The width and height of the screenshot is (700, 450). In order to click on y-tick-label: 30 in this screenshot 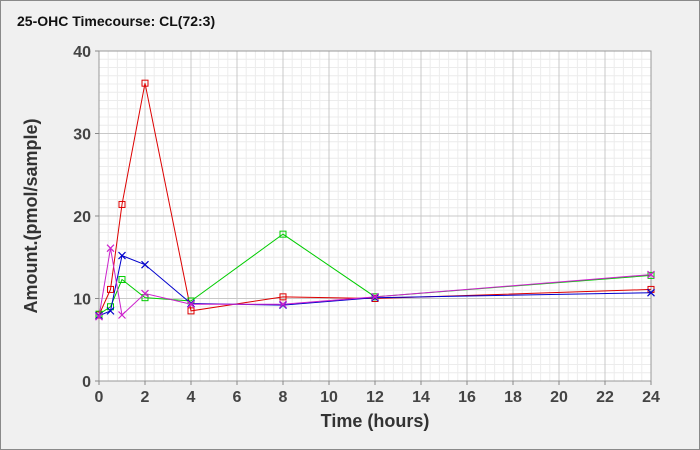, I will do `click(82, 135)`.